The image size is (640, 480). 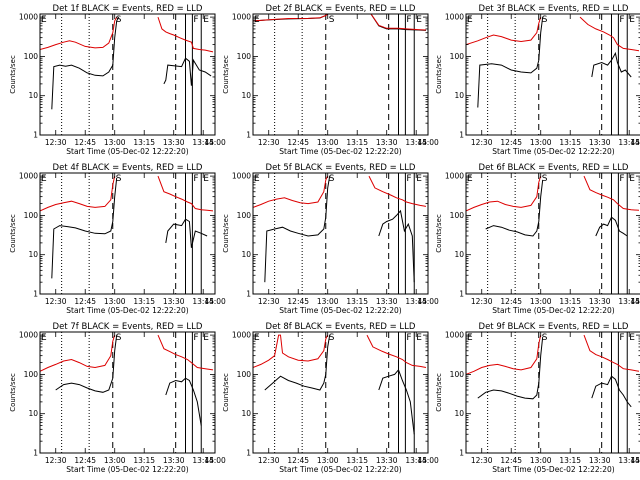 What do you see at coordinates (341, 327) in the screenshot?
I see `panel-title: Det 8f BLACK = Events, RED = LLD` at bounding box center [341, 327].